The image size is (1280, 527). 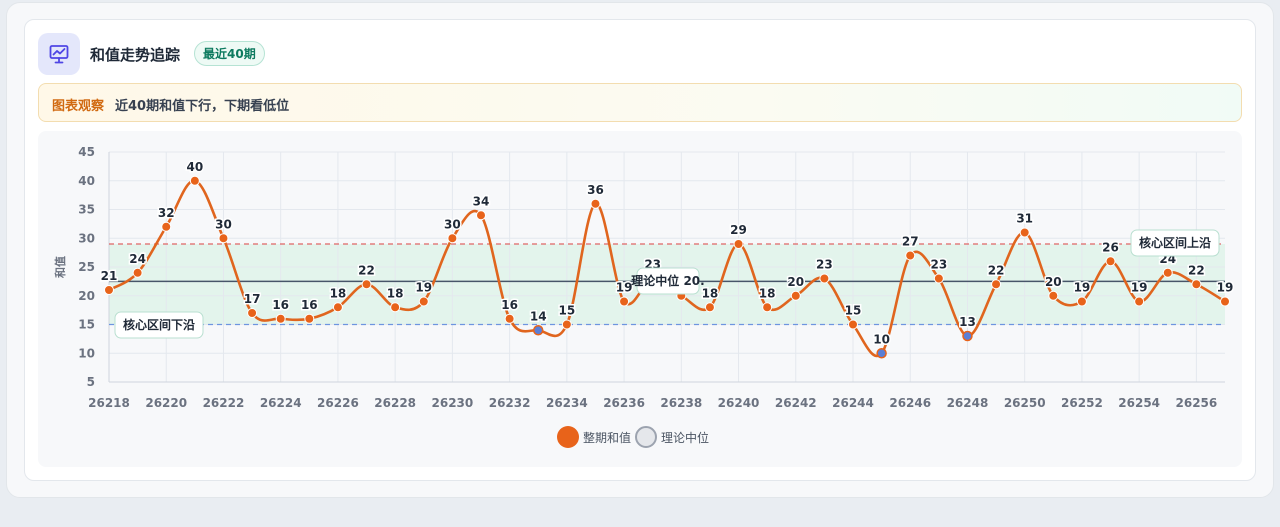 I want to click on y-tick-label: 45, so click(x=86, y=152).